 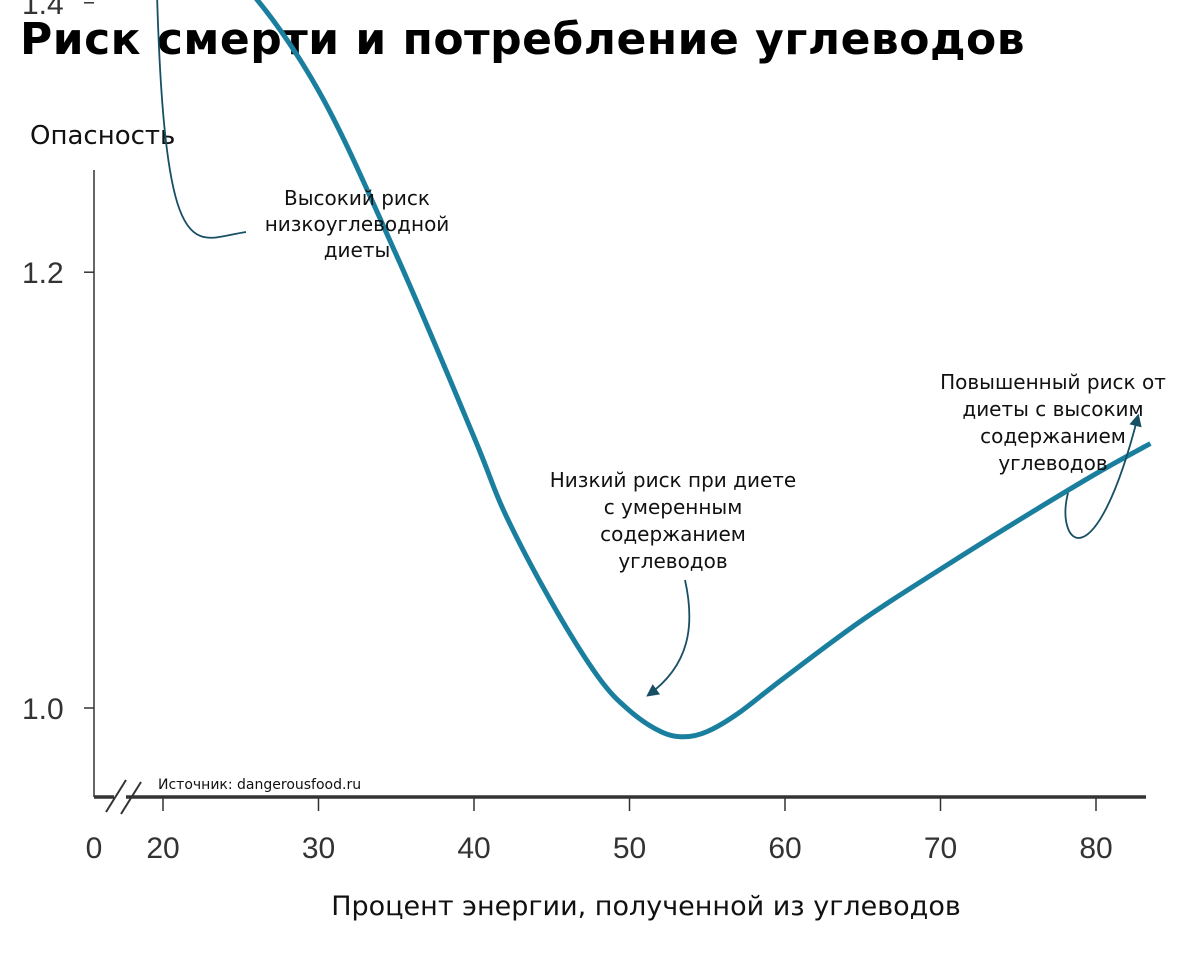 What do you see at coordinates (940, 848) in the screenshot?
I see `x-tick-label: 70` at bounding box center [940, 848].